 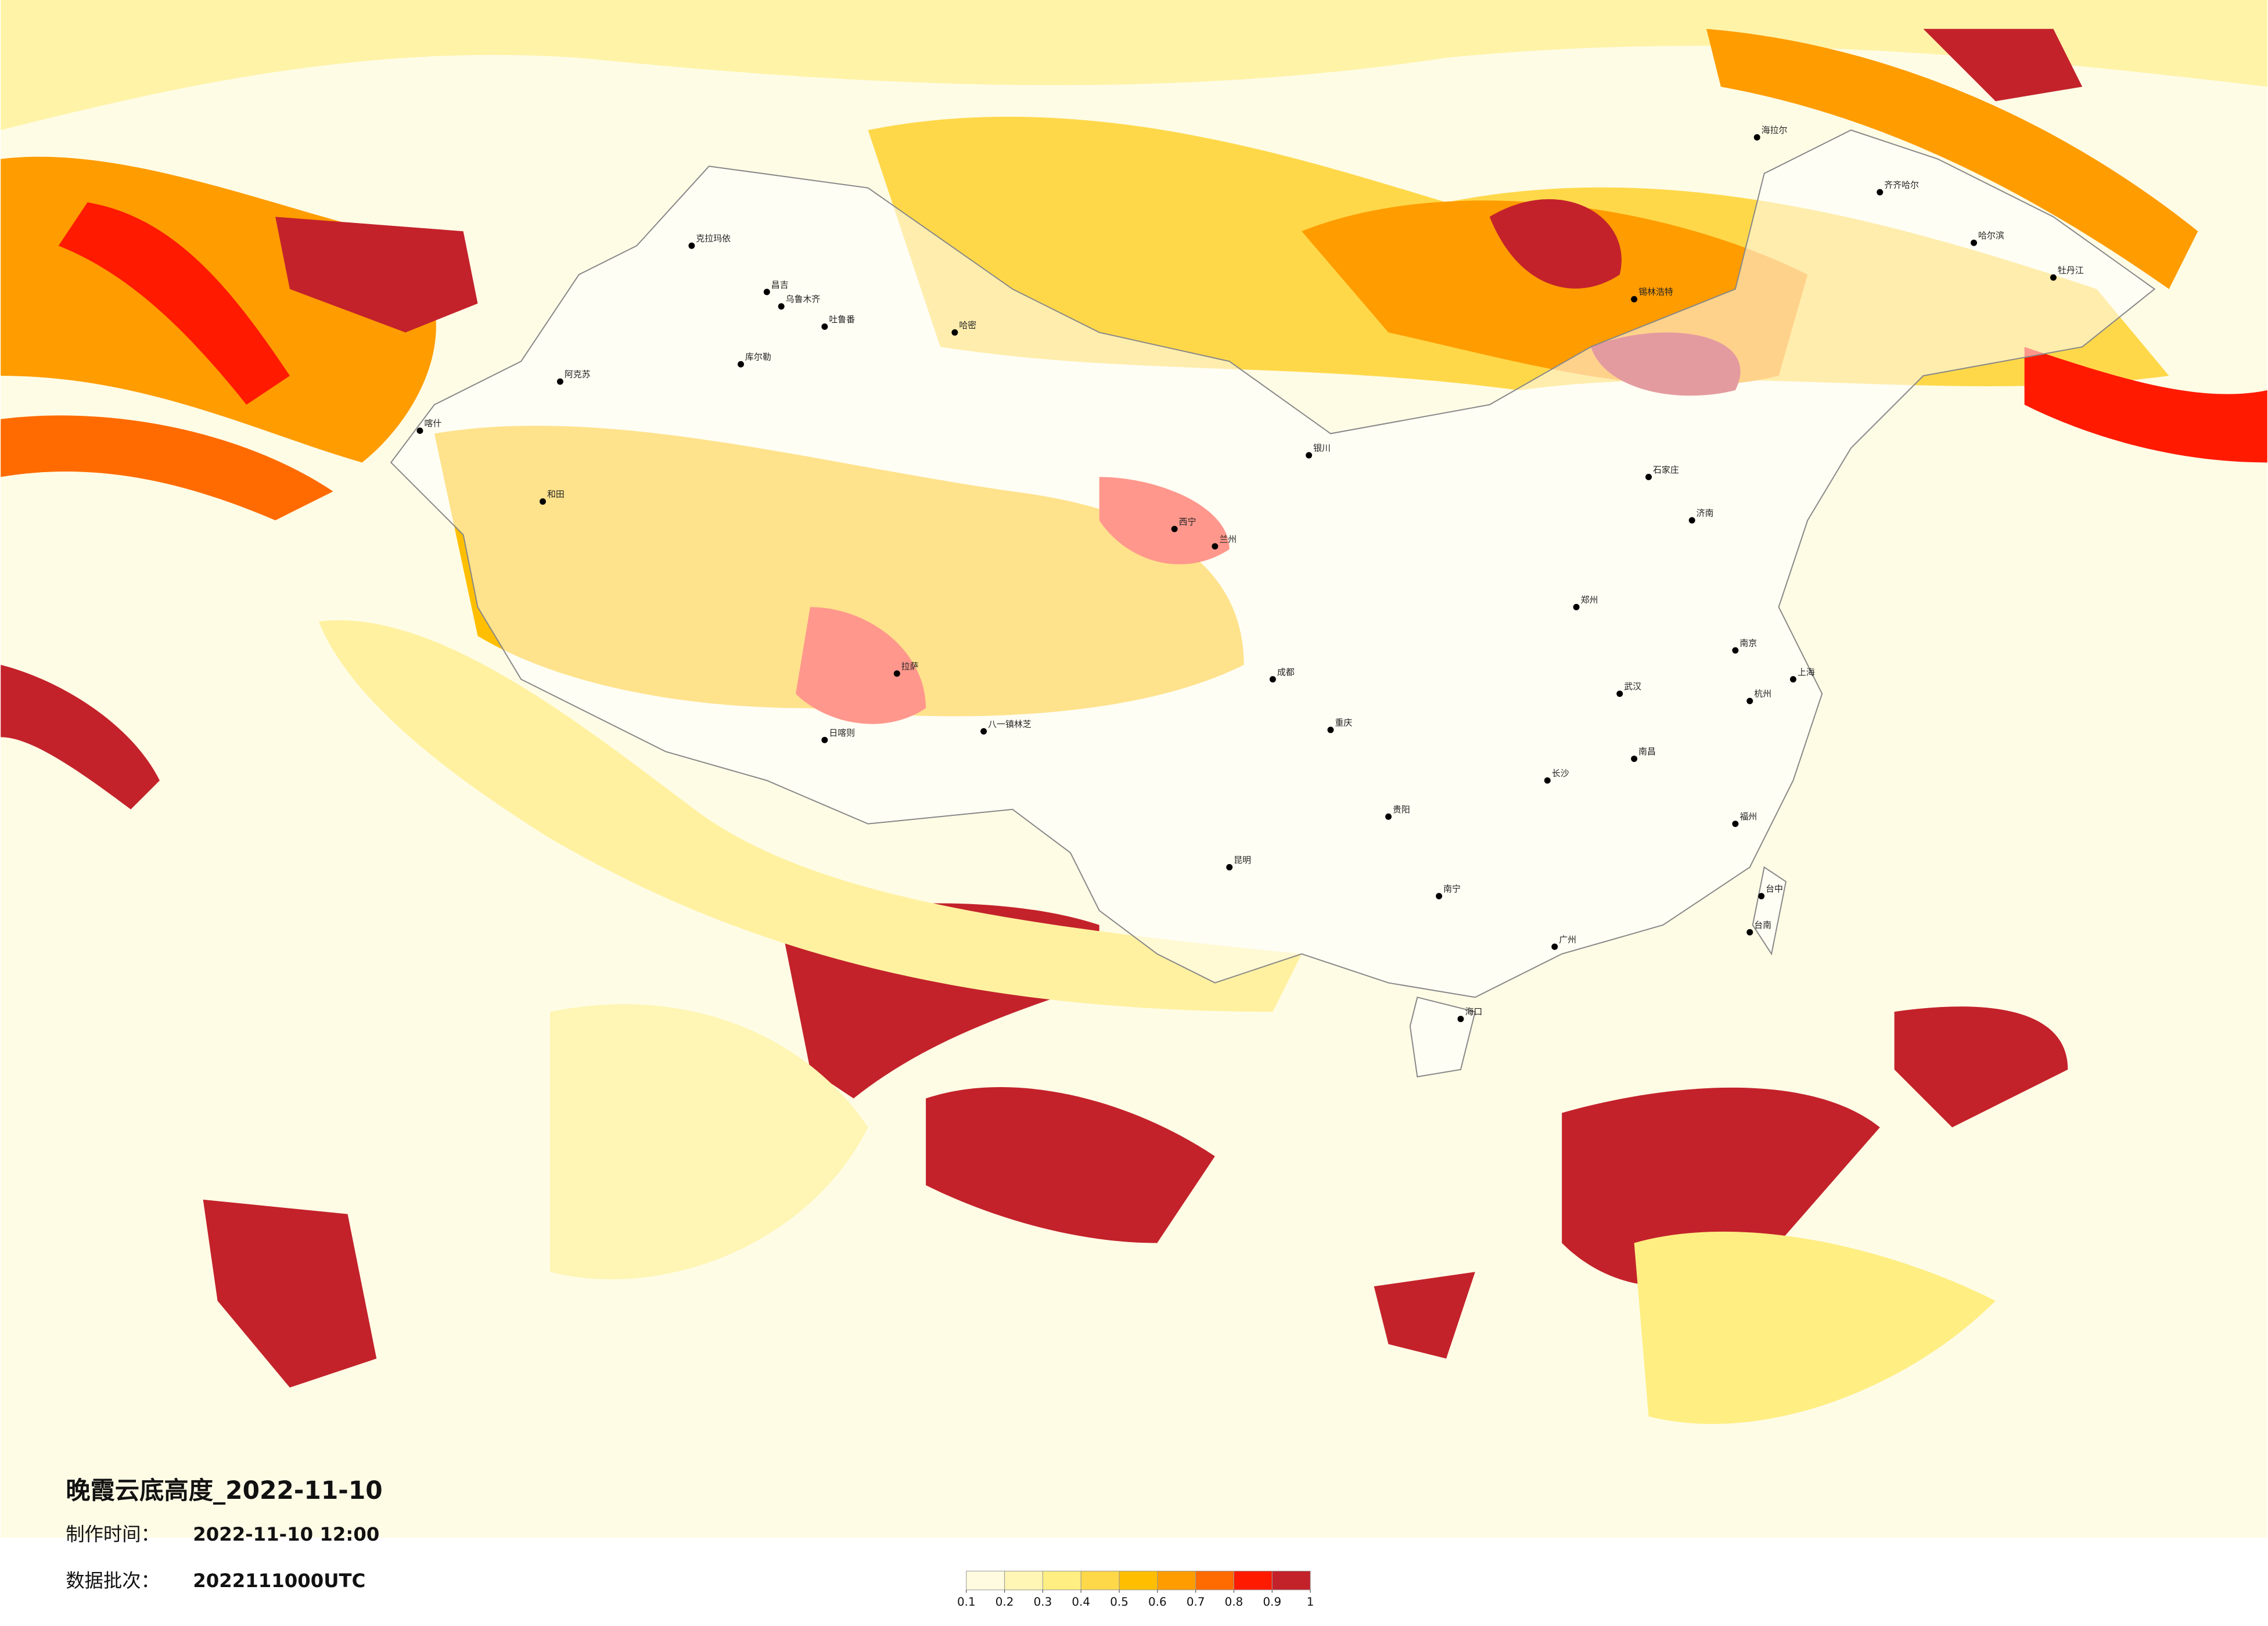 What do you see at coordinates (780, 284) in the screenshot?
I see `city-label: 昌吉` at bounding box center [780, 284].